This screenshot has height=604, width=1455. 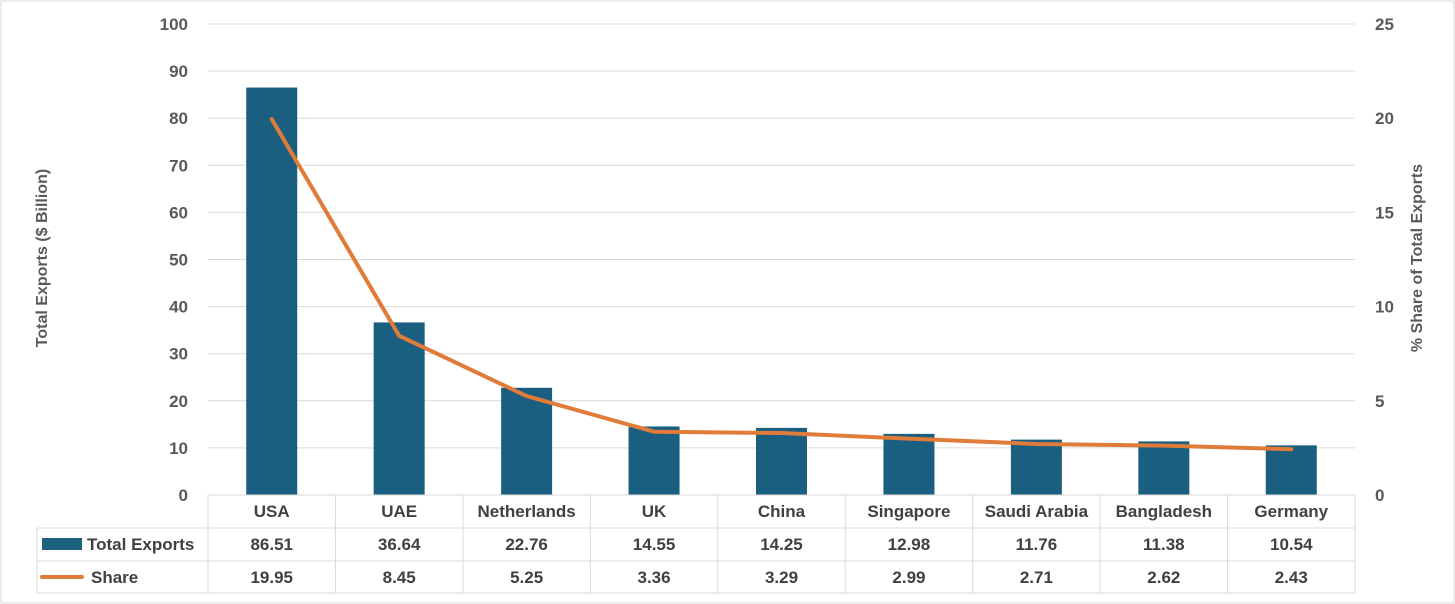 What do you see at coordinates (178, 354) in the screenshot?
I see `y-tick-label: 30` at bounding box center [178, 354].